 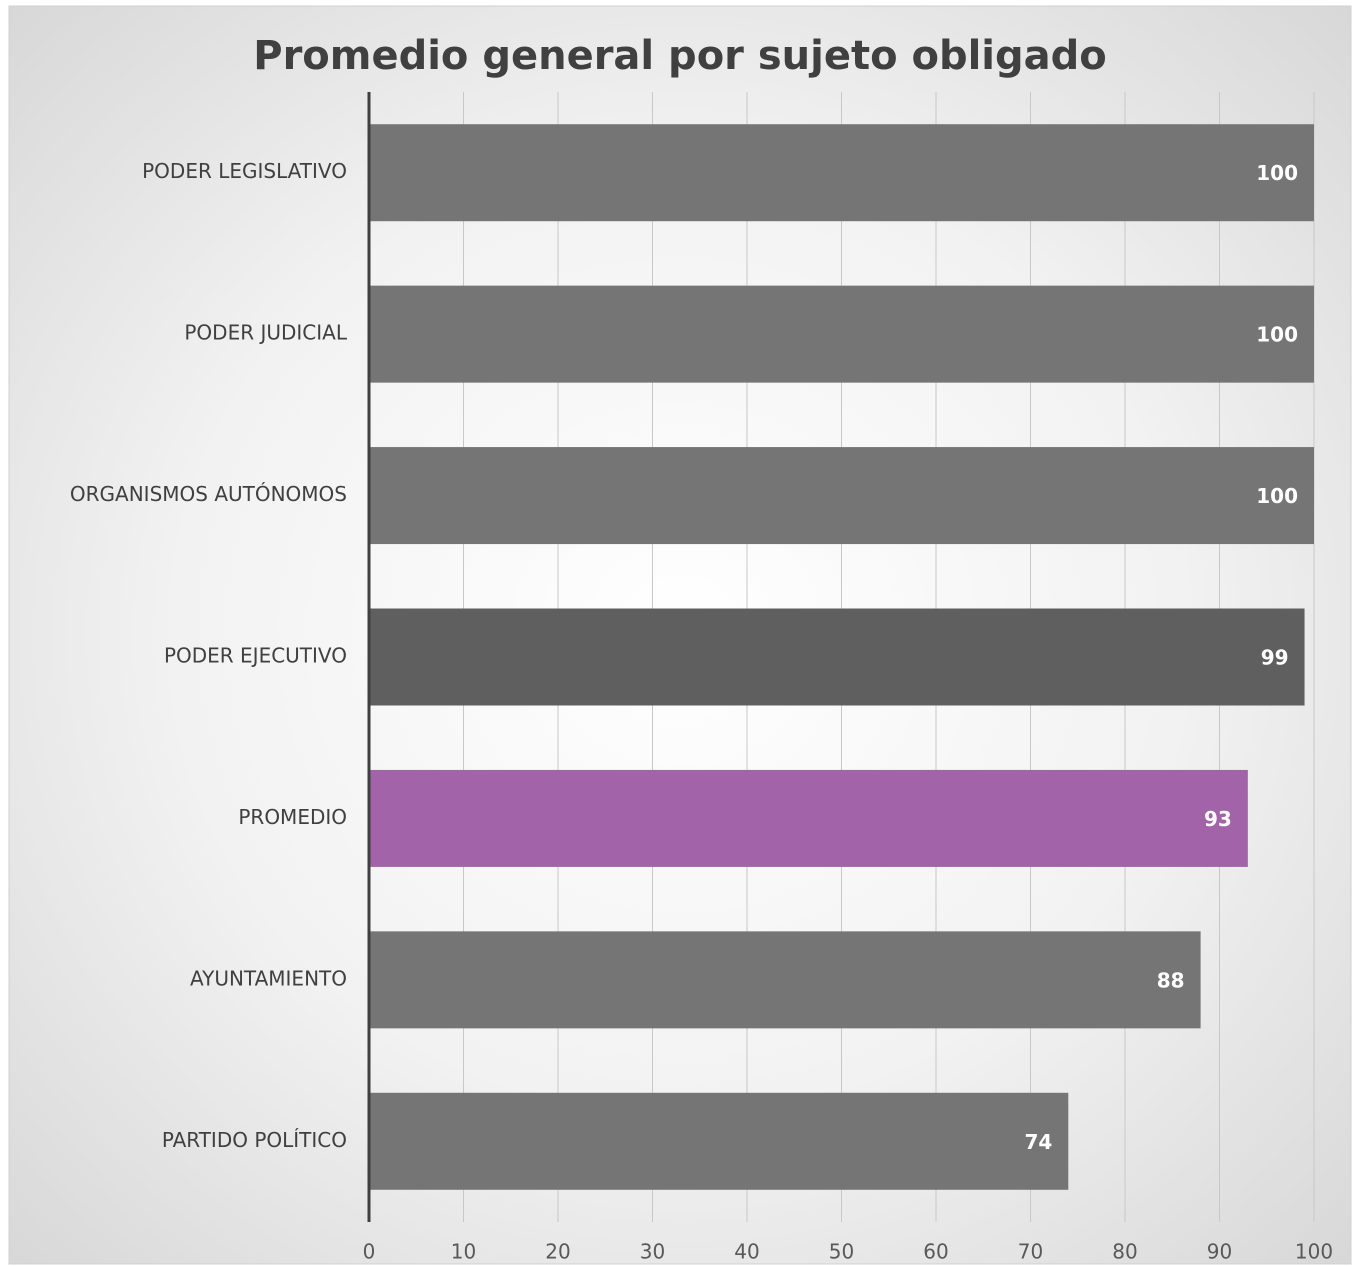 I want to click on x-tick-label: 10, so click(x=463, y=1252).